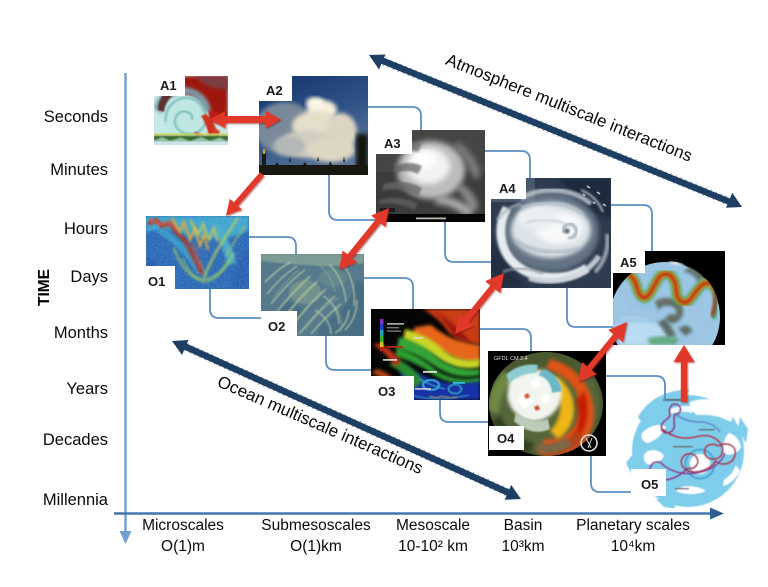 This screenshot has width=768, height=587. Describe the element at coordinates (511, 359) in the screenshot. I see `svg-text: GFDL CM 2.4` at that location.